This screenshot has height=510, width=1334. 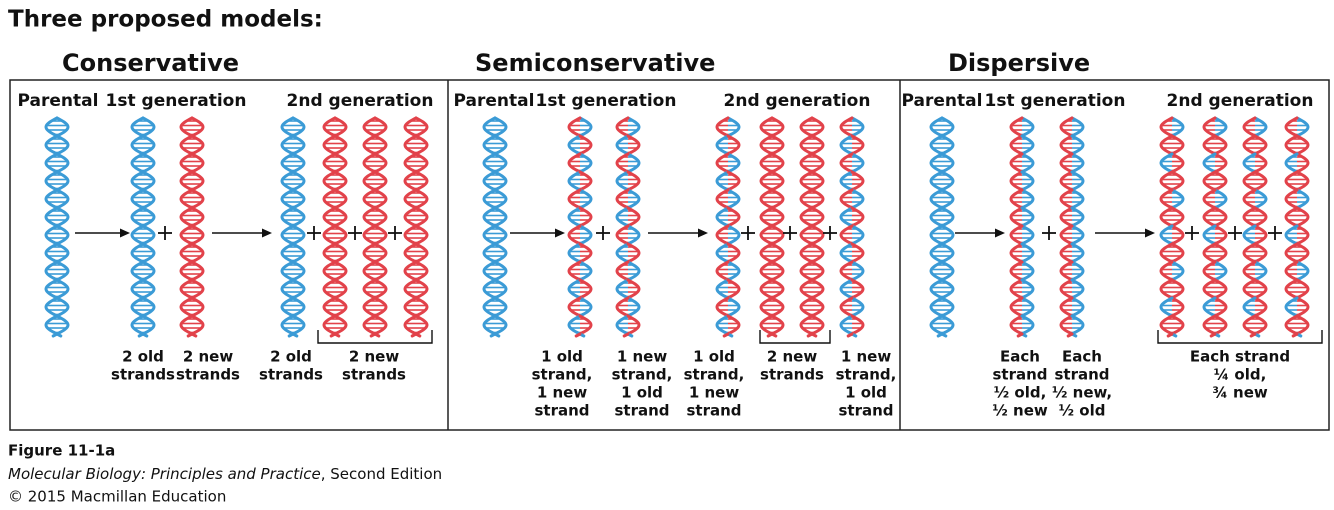 What do you see at coordinates (866, 375) in the screenshot?
I see `caption: strand,` at bounding box center [866, 375].